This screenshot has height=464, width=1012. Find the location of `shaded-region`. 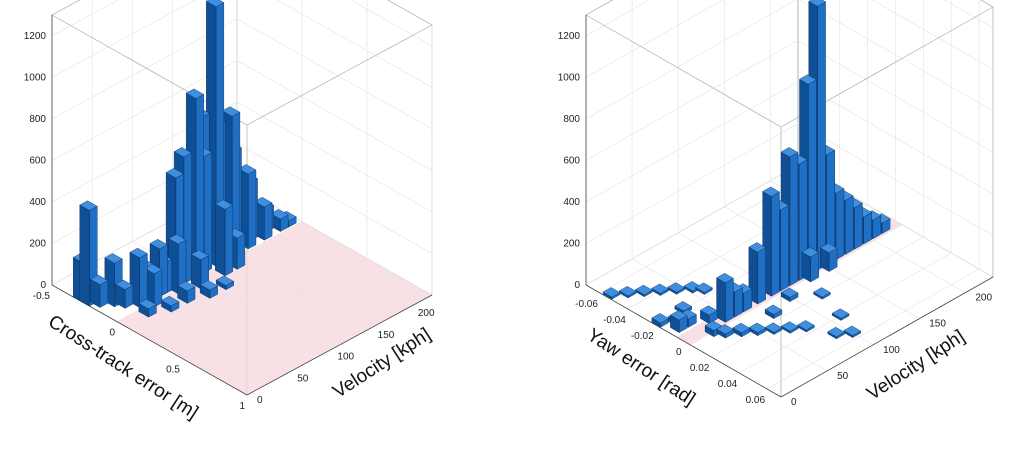

shaded-region is located at coordinates (274, 308).